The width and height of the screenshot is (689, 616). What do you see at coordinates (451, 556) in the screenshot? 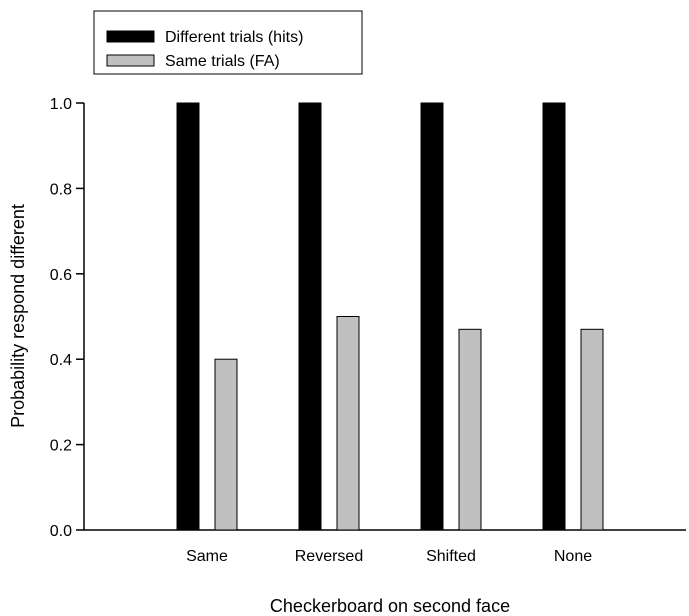
I see `x-tick-label-shifted: Shifted` at bounding box center [451, 556].